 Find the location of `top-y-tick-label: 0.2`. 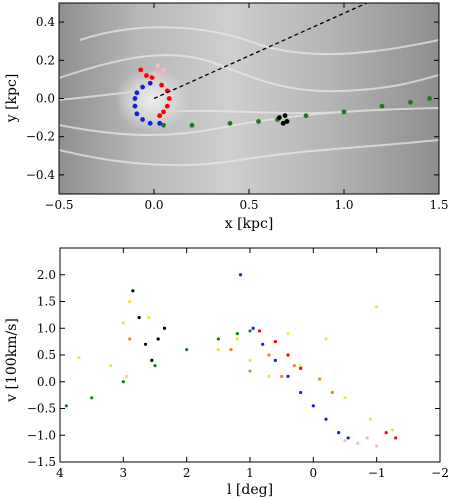

top-y-tick-label: 0.2 is located at coordinates (45, 60).